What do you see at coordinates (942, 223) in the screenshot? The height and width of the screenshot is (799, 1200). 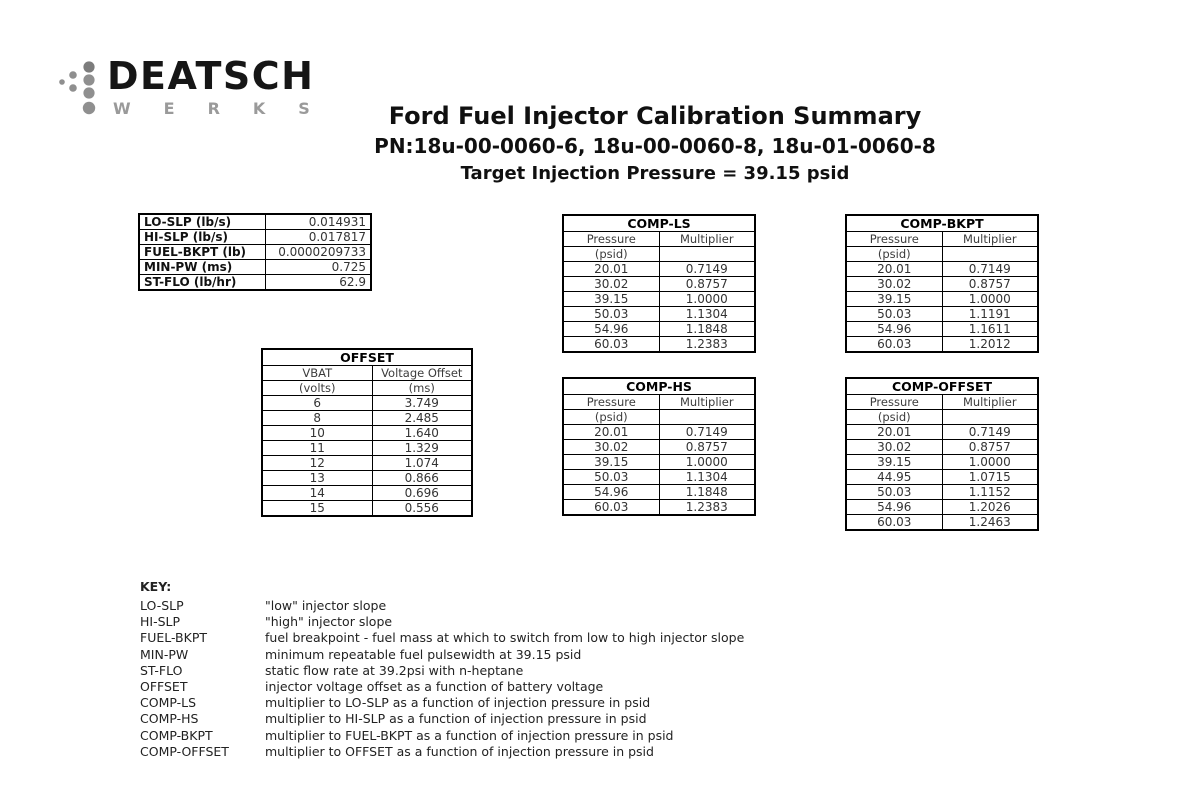 I see `table-title: COMP-BKPT` at bounding box center [942, 223].